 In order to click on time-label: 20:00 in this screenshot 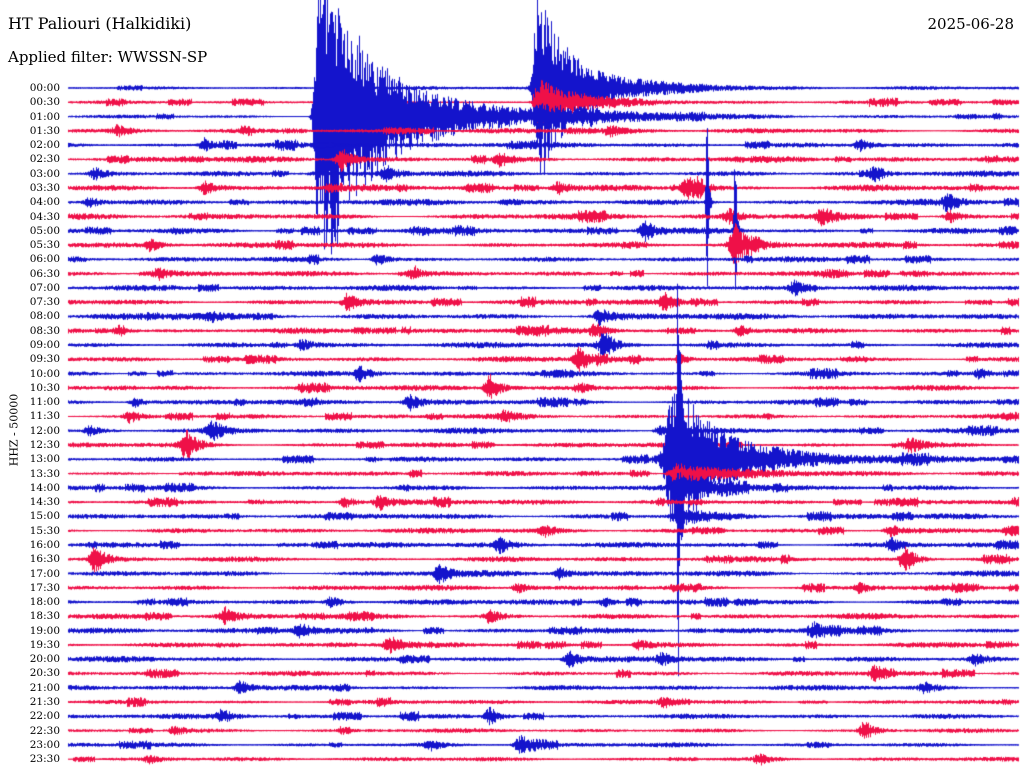, I will do `click(44, 658)`.